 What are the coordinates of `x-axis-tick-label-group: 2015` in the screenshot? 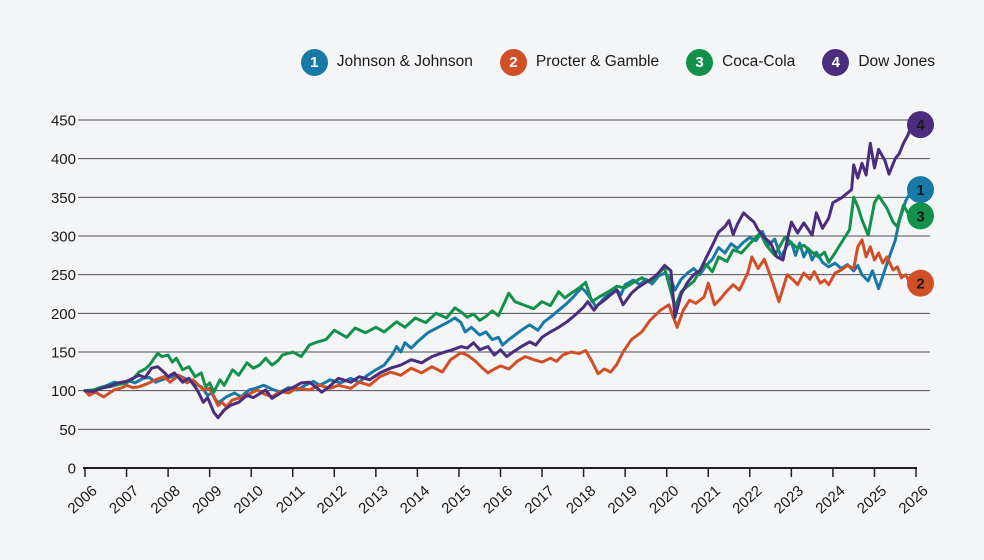 It's located at (456, 499).